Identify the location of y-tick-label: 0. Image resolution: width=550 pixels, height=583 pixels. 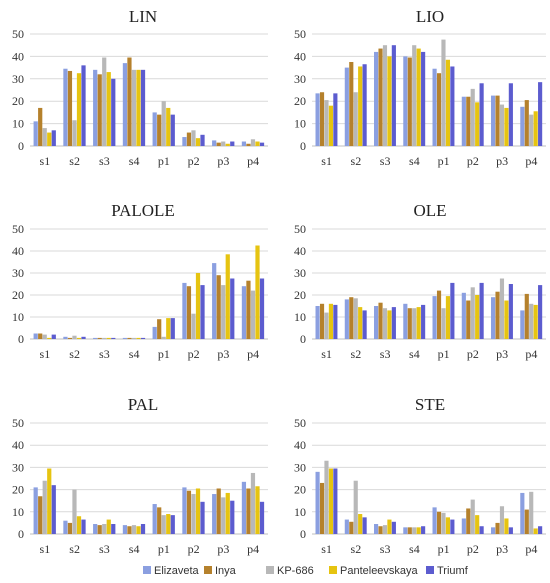
(21, 146).